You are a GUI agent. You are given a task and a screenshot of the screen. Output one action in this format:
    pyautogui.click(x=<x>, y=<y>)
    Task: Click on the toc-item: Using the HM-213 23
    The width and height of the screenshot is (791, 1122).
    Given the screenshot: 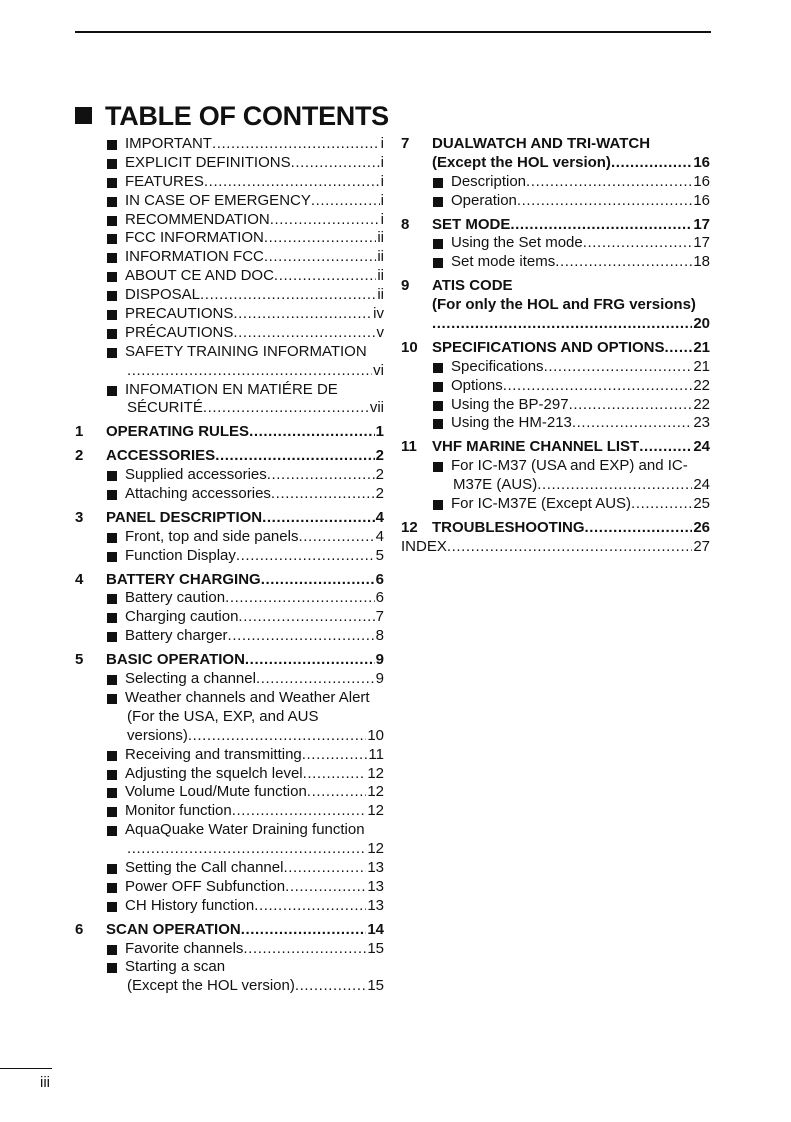 What is the action you would take?
    pyautogui.click(x=555, y=423)
    